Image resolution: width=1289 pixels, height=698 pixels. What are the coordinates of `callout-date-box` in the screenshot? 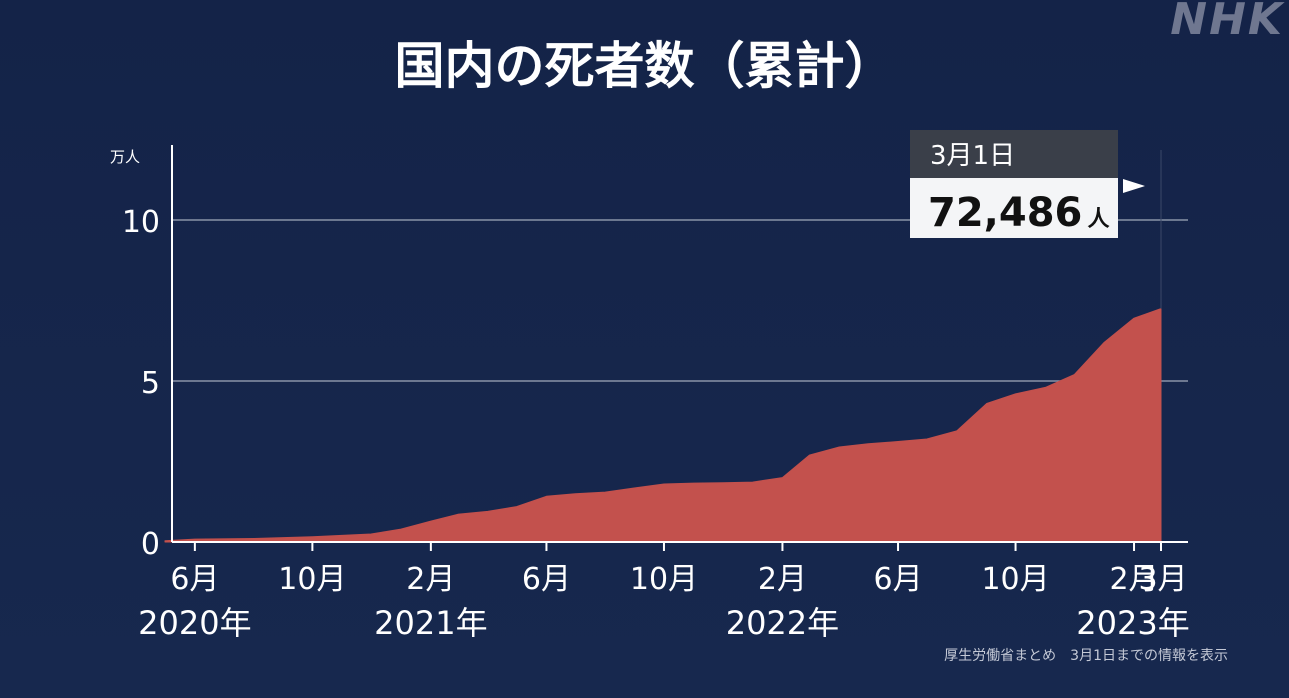 It's located at (1014, 154).